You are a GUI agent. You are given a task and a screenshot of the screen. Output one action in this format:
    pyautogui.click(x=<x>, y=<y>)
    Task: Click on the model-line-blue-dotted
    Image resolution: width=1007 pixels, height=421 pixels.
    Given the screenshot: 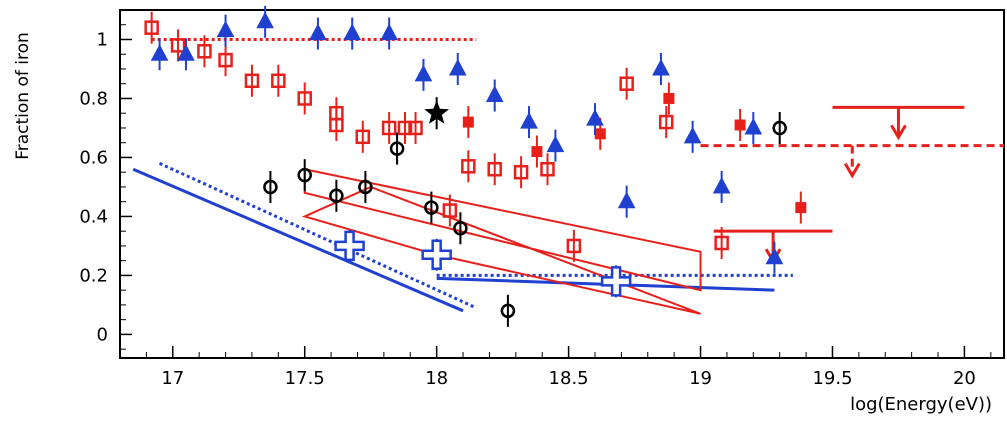 What is the action you would take?
    pyautogui.click(x=317, y=235)
    